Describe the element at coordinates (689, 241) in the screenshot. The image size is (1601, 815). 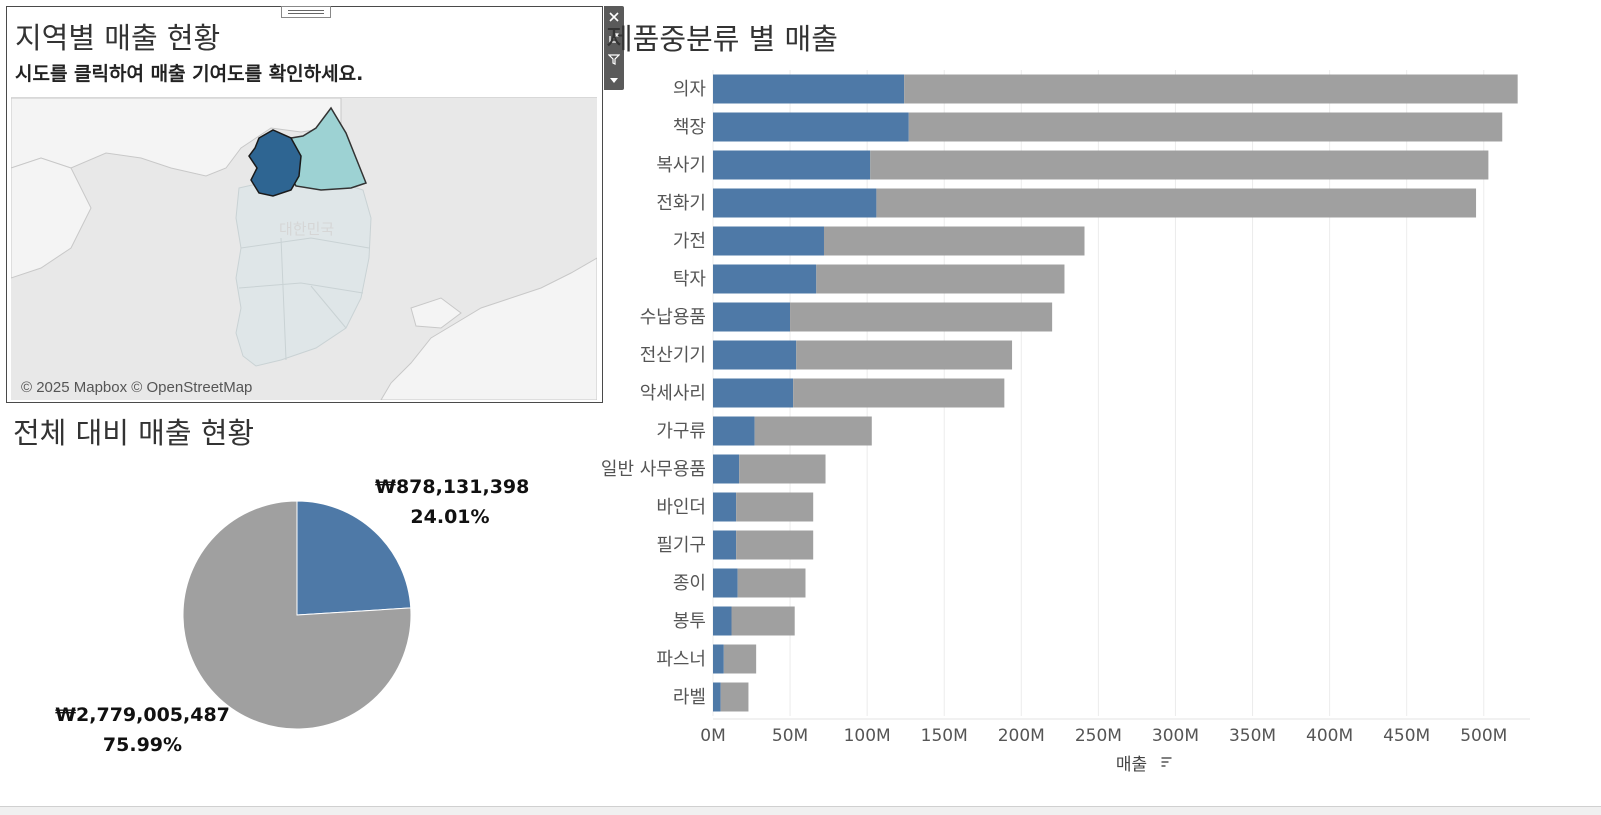
I see `category-label: 가전` at that location.